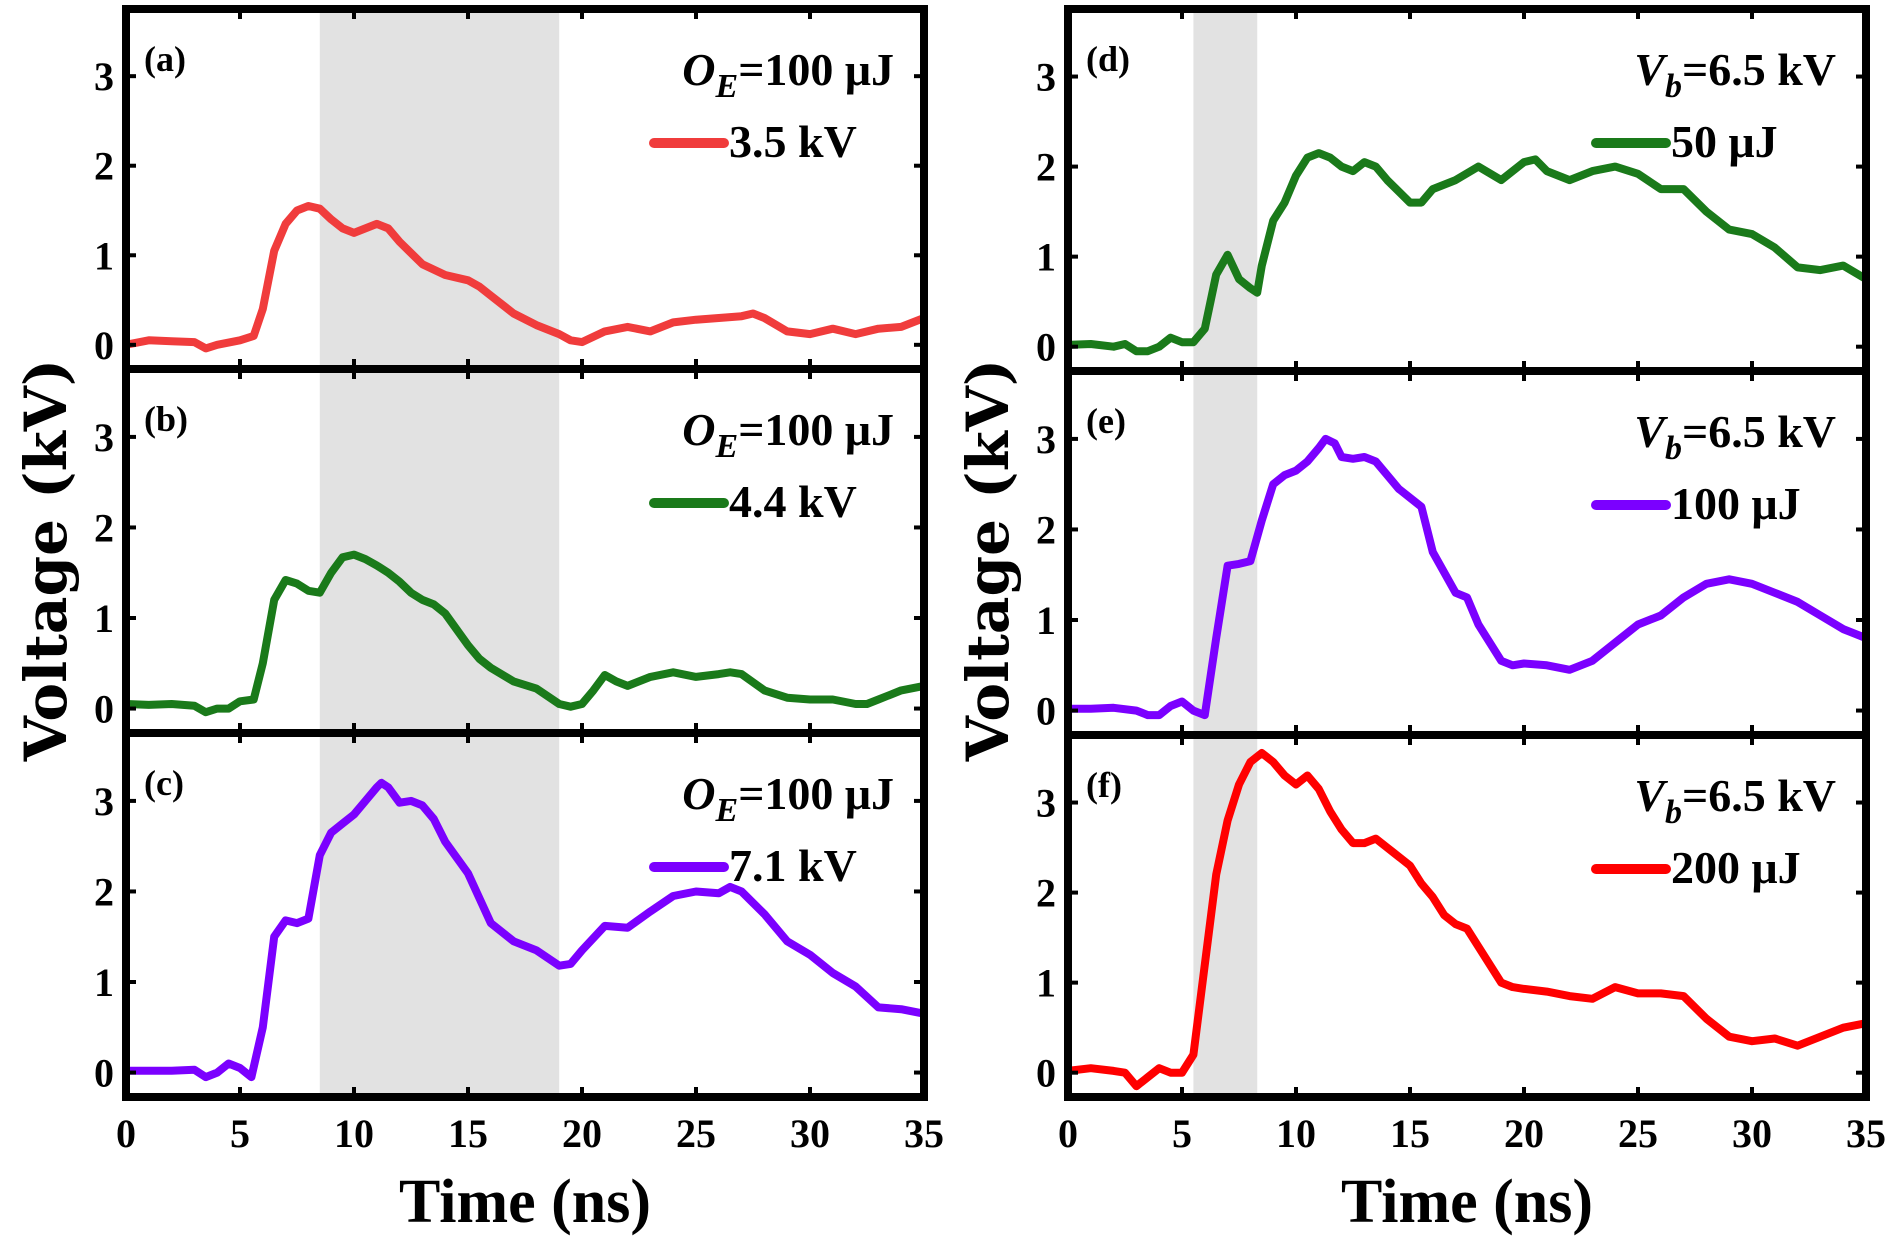 This screenshot has width=1890, height=1236. What do you see at coordinates (1106, 421) in the screenshot?
I see `panel-letter: (e)` at bounding box center [1106, 421].